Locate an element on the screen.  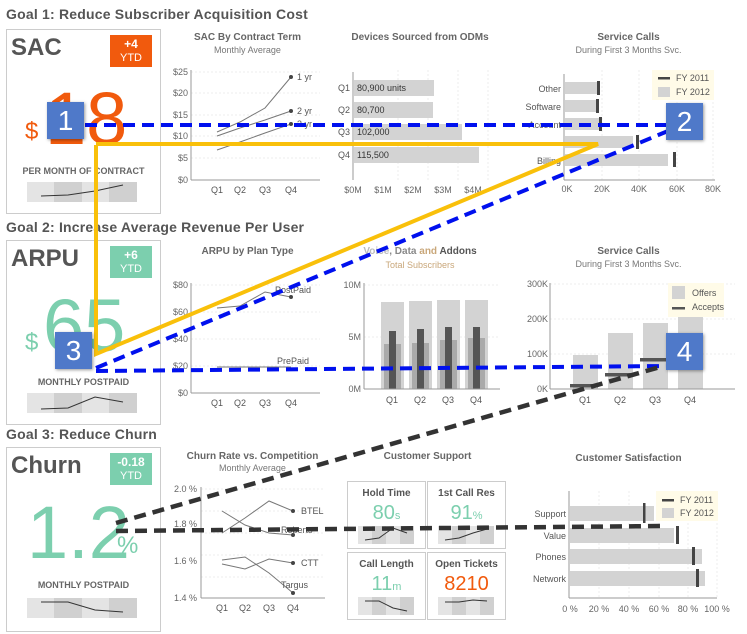
svg-text: Value is located at coordinates (555, 536).